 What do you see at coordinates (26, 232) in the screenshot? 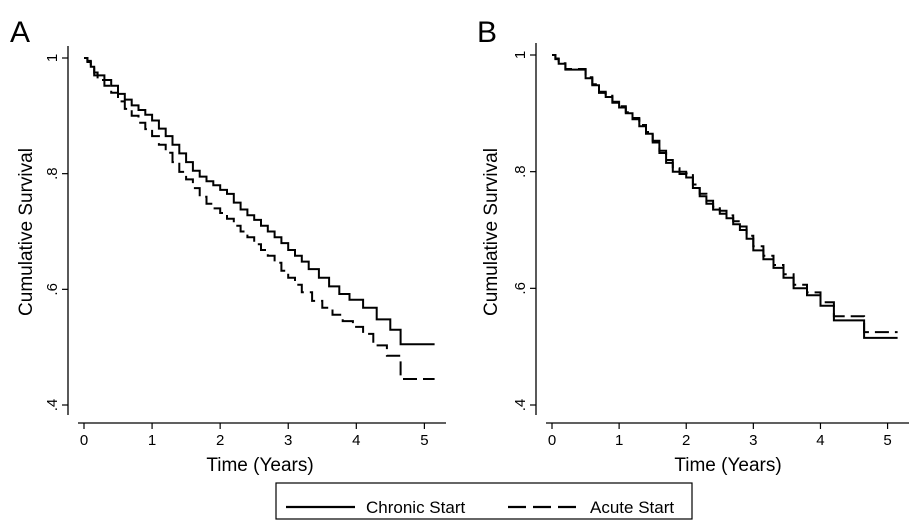
I see `panel-a-y-axis-title: Cumulative Survival` at bounding box center [26, 232].